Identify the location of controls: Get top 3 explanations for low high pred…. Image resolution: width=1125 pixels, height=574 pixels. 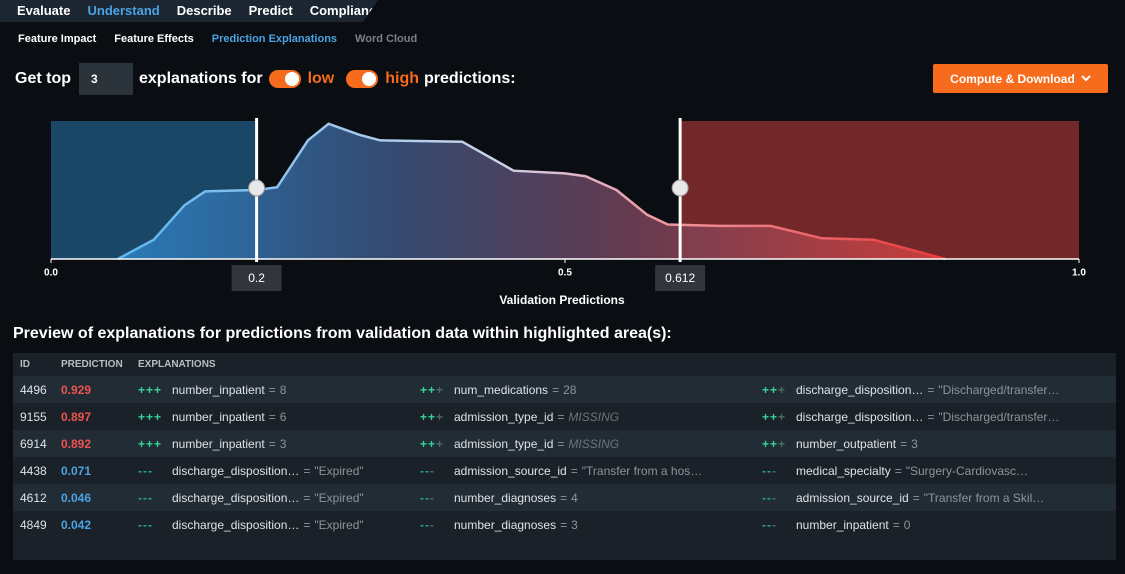
(265, 79).